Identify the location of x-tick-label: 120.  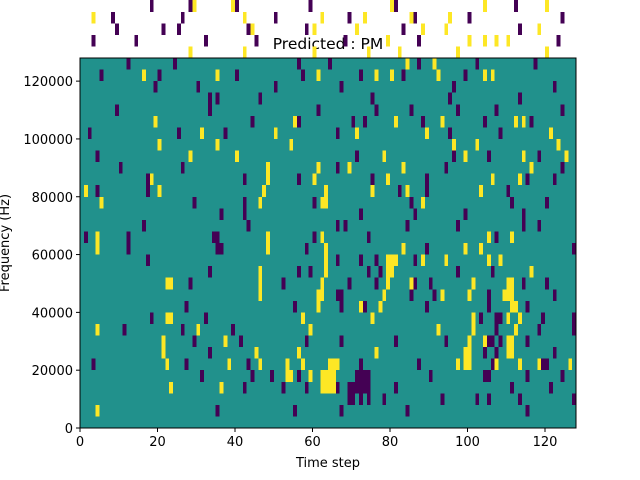
(545, 442).